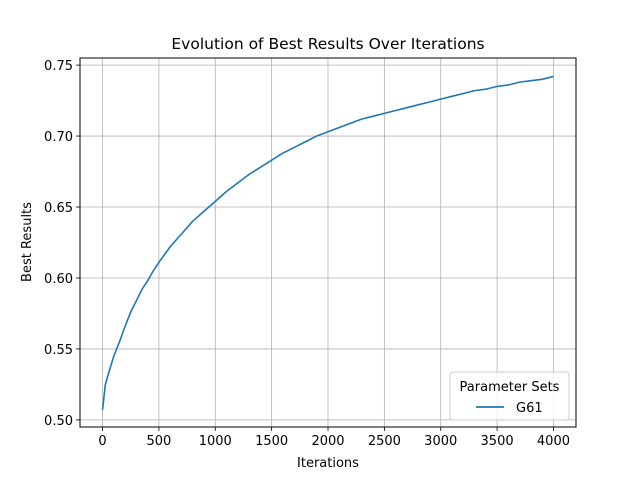 The image size is (640, 480). I want to click on y-axis-title: Best Results, so click(27, 242).